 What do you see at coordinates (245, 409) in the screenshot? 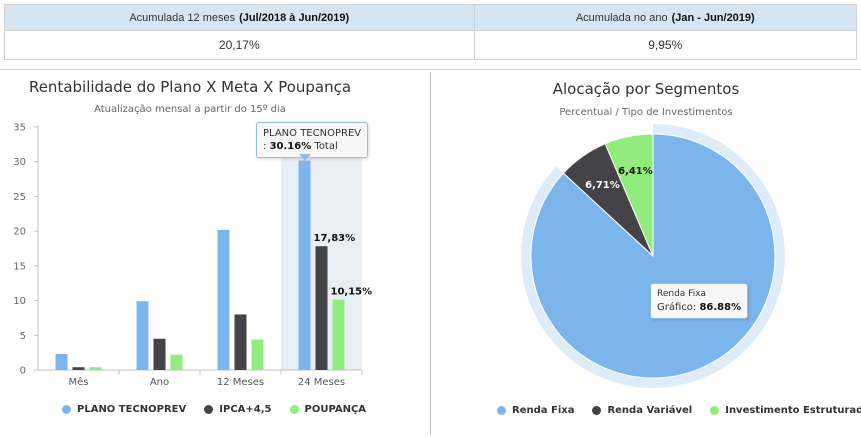
I see `legend-label-ipca: IPCA+4,5` at bounding box center [245, 409].